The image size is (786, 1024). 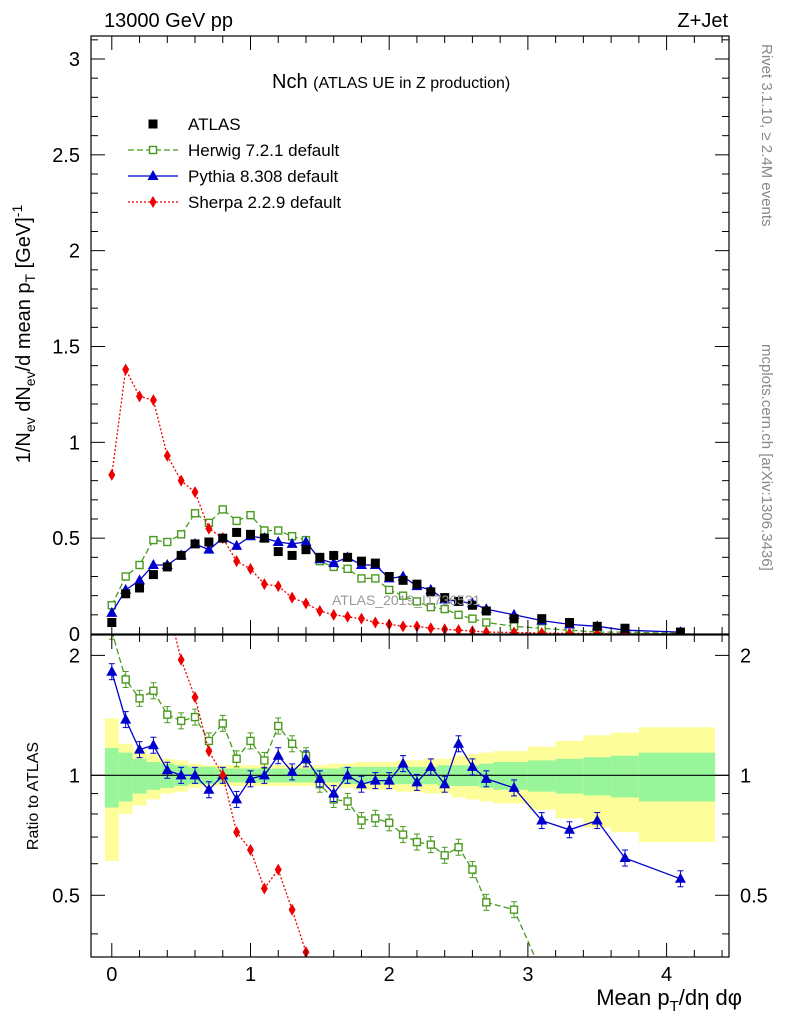 I want to click on ratio-tick-label: 0.5, so click(x=66, y=896).